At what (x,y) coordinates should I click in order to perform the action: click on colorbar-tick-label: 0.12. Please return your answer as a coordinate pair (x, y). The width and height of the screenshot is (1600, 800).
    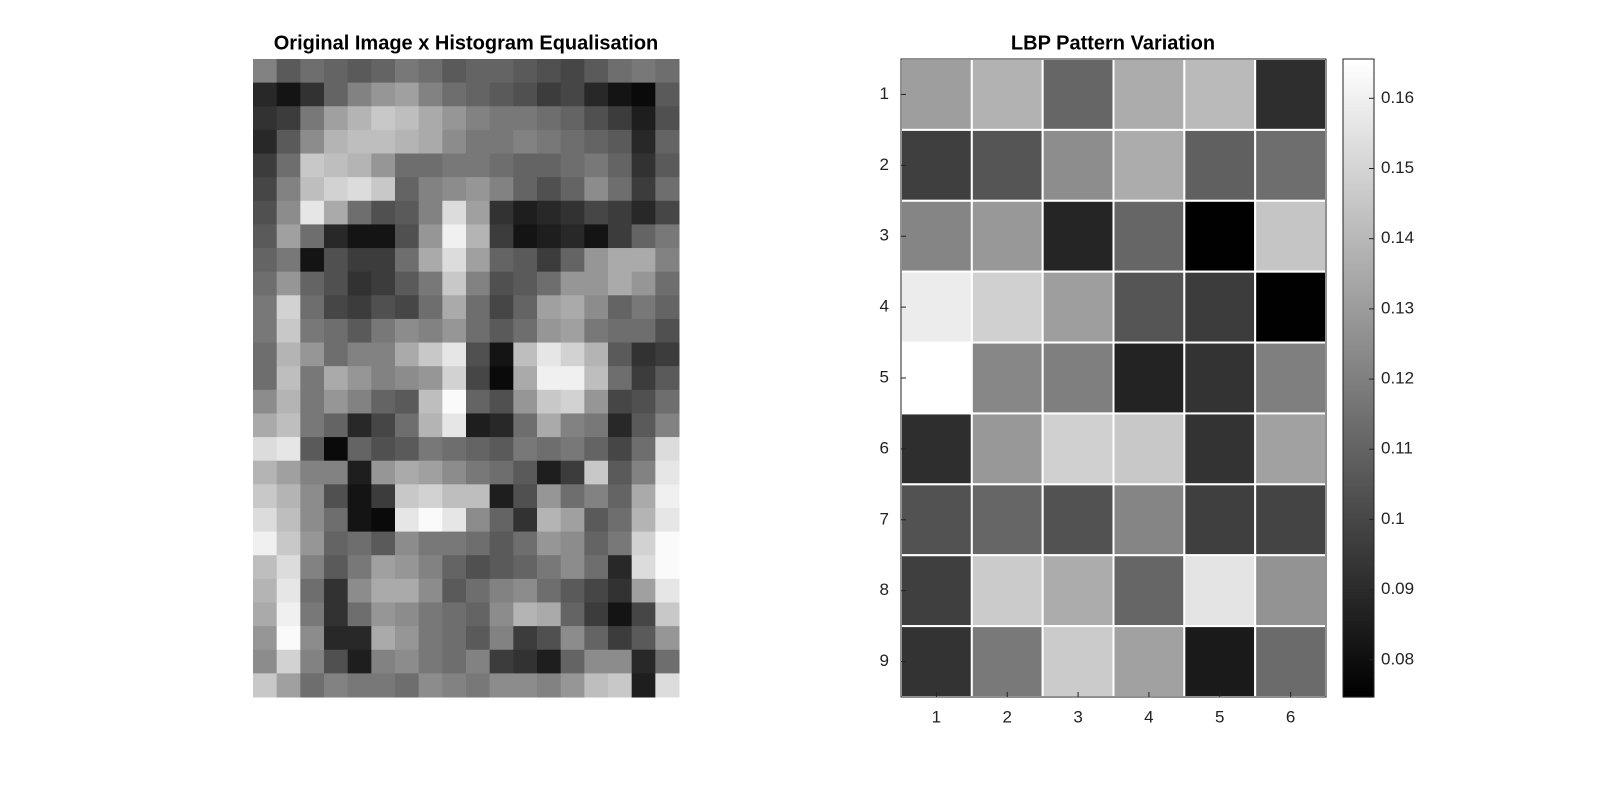
    Looking at the image, I should click on (1397, 378).